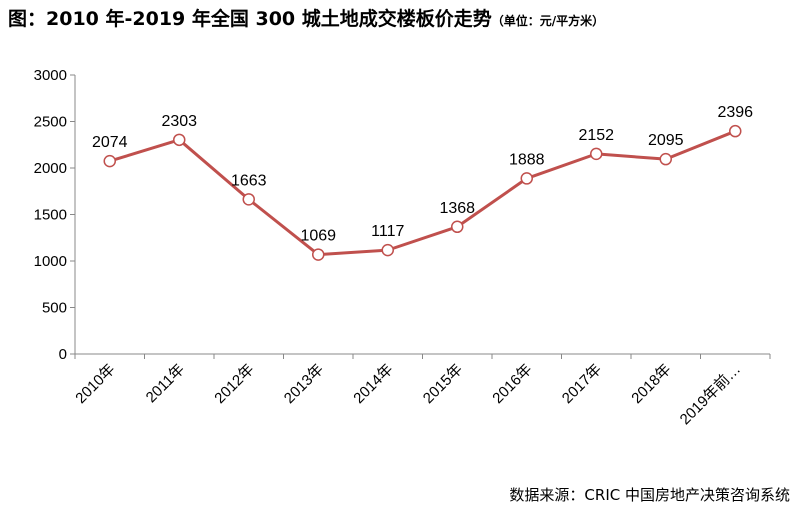 The image size is (800, 513). I want to click on data-label: 2074, so click(110, 142).